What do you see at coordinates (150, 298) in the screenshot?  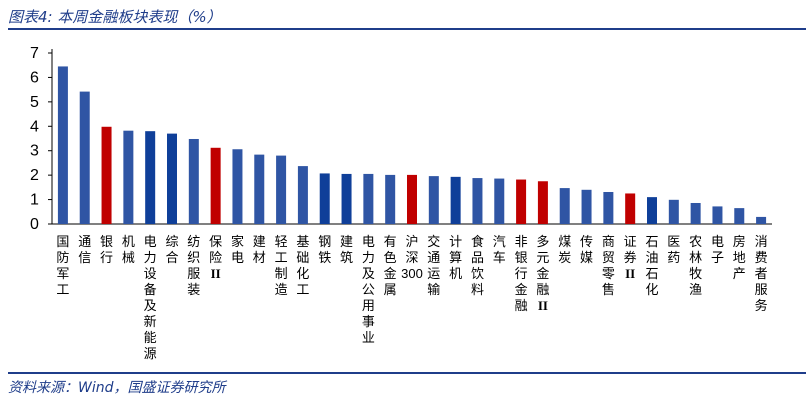 I see `category-label: 电力设备及新能源` at bounding box center [150, 298].